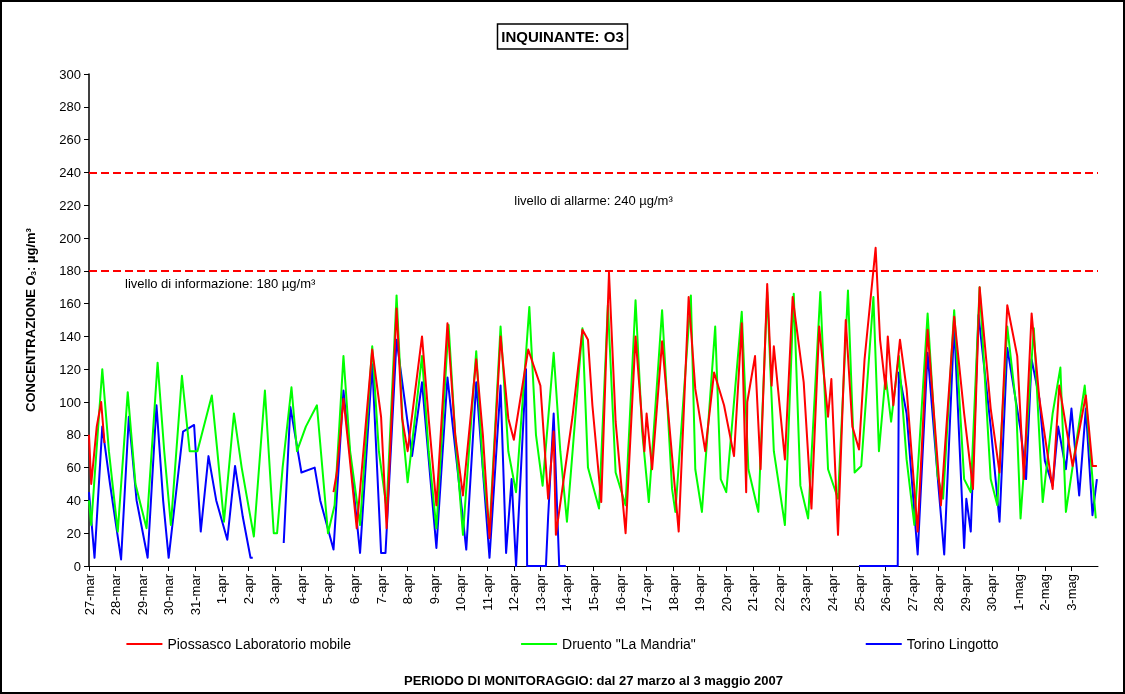 Image resolution: width=1125 pixels, height=694 pixels. Describe the element at coordinates (992, 592) in the screenshot. I see `x-tick-label: 30-apr` at that location.